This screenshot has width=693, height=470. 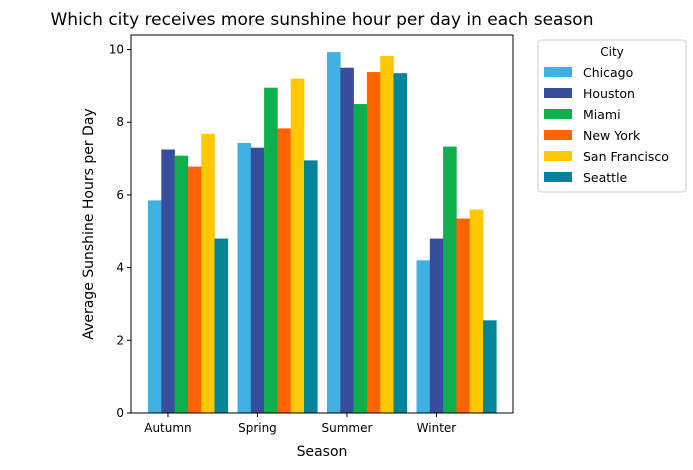 I want to click on bar-chicago-winter, so click(x=423, y=336).